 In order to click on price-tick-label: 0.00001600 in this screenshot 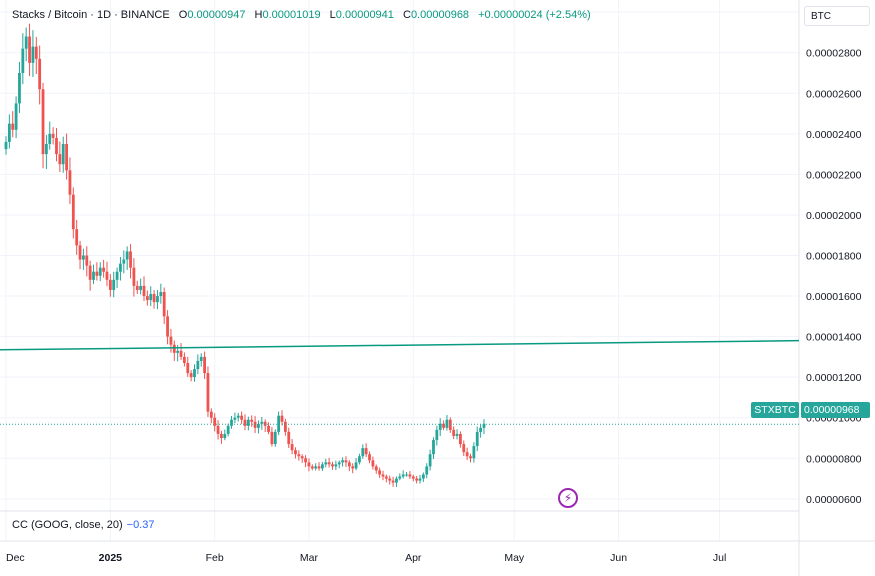, I will do `click(834, 297)`.